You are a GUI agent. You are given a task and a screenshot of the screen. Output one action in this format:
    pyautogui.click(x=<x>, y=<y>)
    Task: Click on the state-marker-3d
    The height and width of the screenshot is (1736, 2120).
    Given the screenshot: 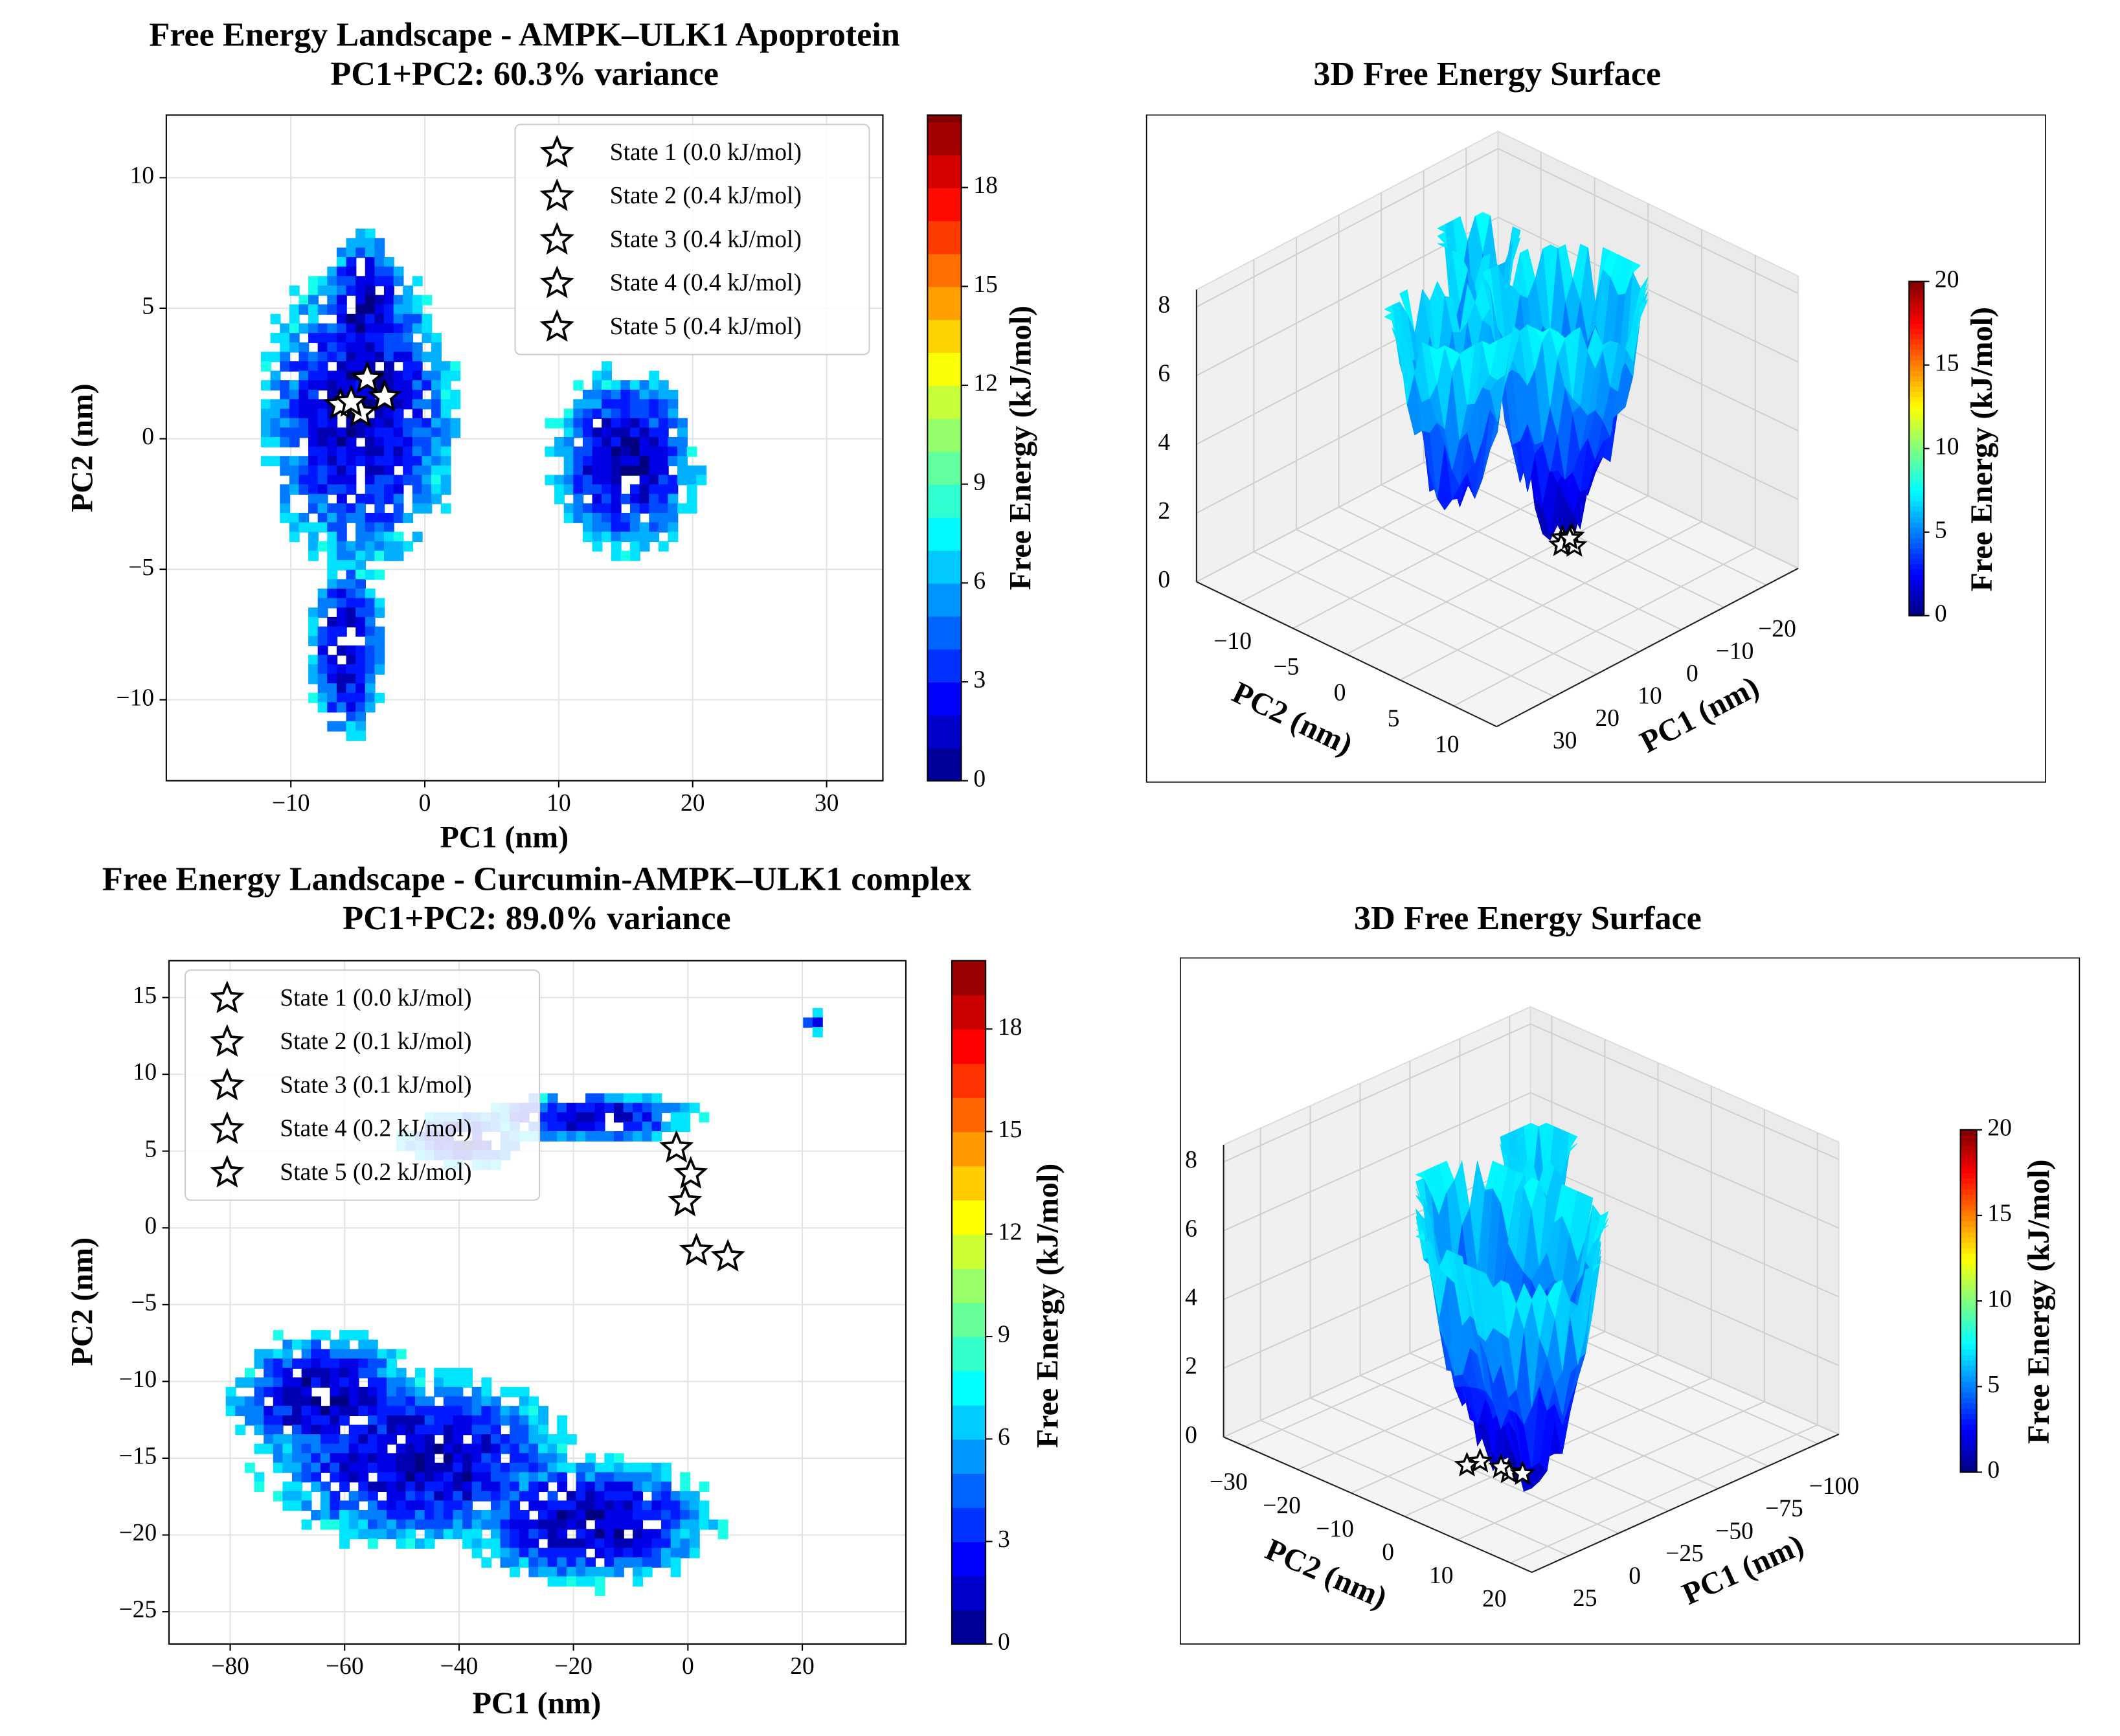 What is the action you would take?
    pyautogui.click(x=1467, y=1464)
    